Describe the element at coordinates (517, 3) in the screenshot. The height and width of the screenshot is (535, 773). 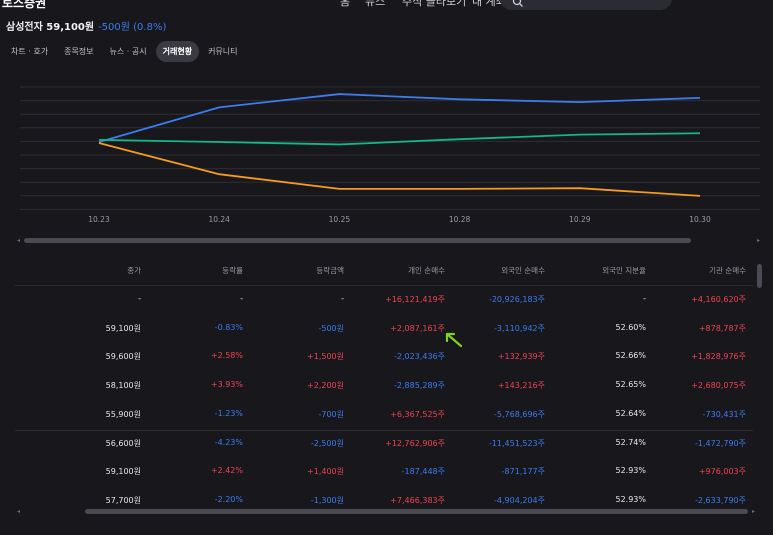
I see `search-icon` at that location.